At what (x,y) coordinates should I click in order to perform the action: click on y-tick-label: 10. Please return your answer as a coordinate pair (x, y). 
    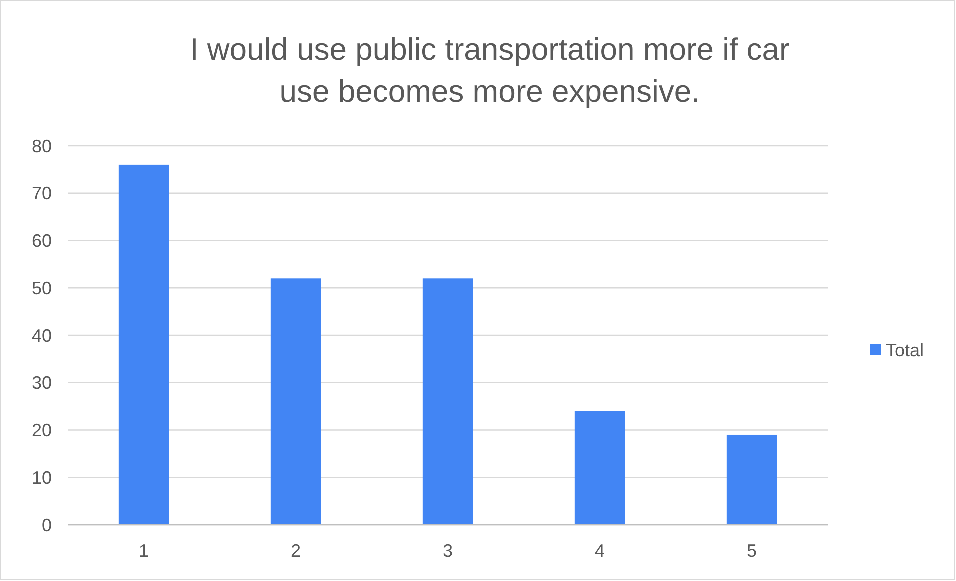
    Looking at the image, I should click on (42, 478).